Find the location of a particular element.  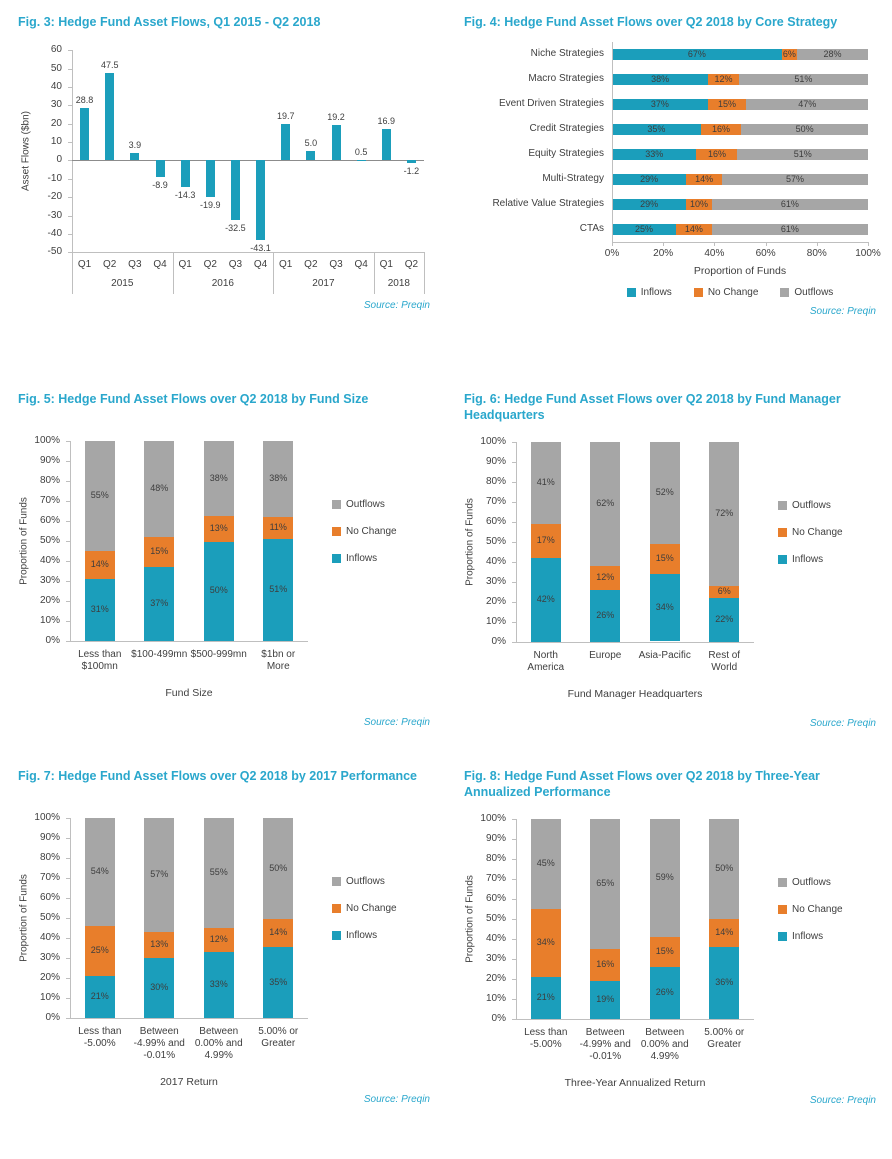

segment-label: 37% is located at coordinates (159, 603).